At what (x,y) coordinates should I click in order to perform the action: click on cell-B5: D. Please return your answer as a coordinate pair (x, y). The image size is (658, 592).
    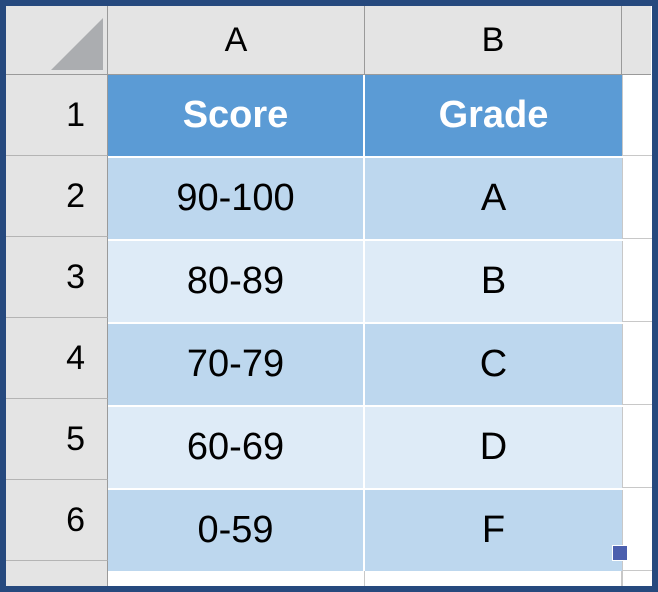
    Looking at the image, I should click on (493, 447).